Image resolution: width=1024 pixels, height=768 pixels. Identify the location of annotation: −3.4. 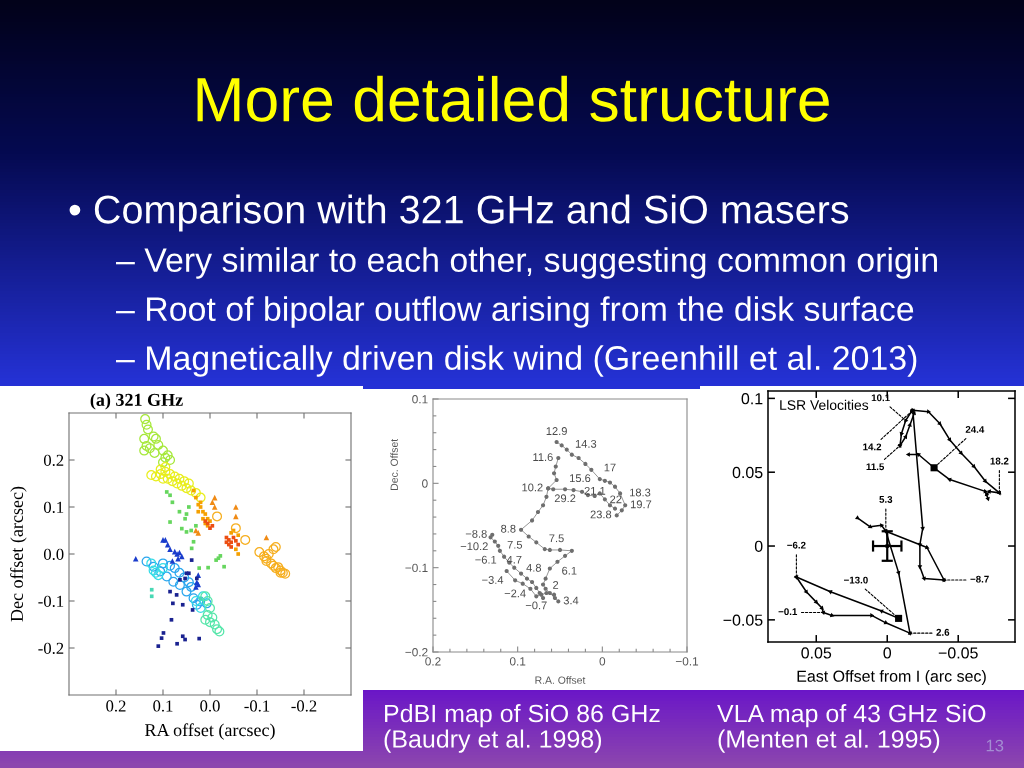
(493, 580).